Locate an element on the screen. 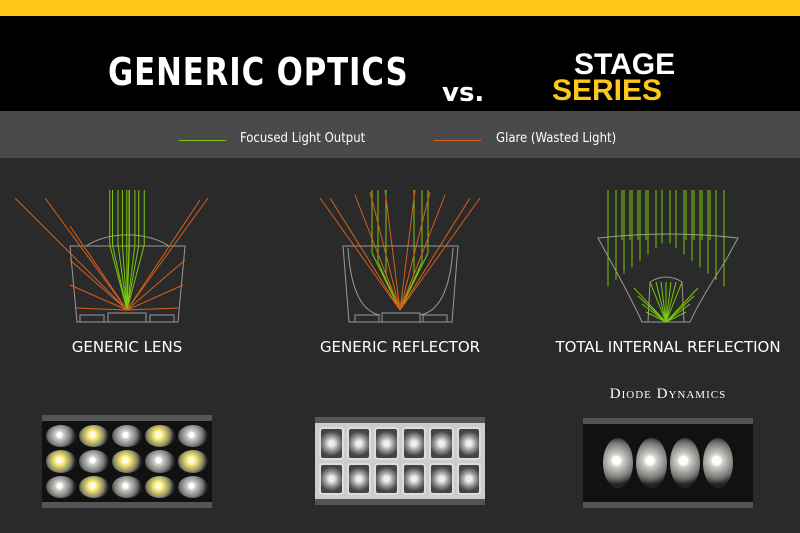 Image resolution: width=800 pixels, height=533 pixels. legend-swatch-focused is located at coordinates (202, 140).